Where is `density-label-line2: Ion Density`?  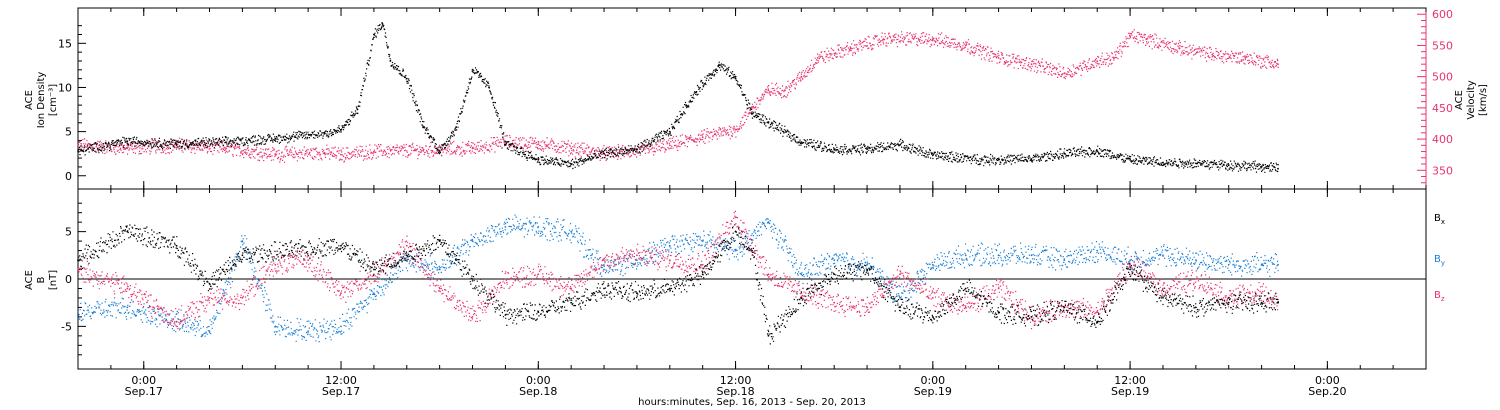
density-label-line2: Ion Density is located at coordinates (41, 100).